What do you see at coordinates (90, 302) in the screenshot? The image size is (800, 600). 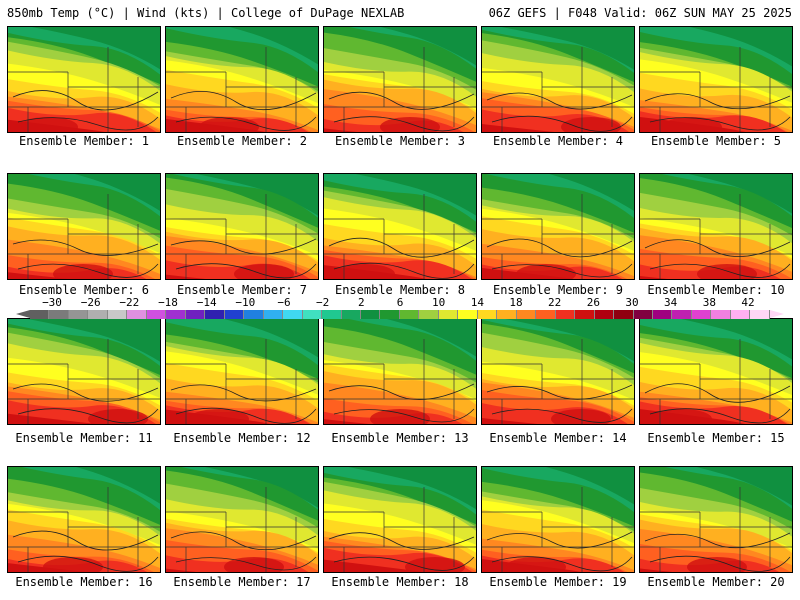 I see `colorbar-tick-label: −26` at bounding box center [90, 302].